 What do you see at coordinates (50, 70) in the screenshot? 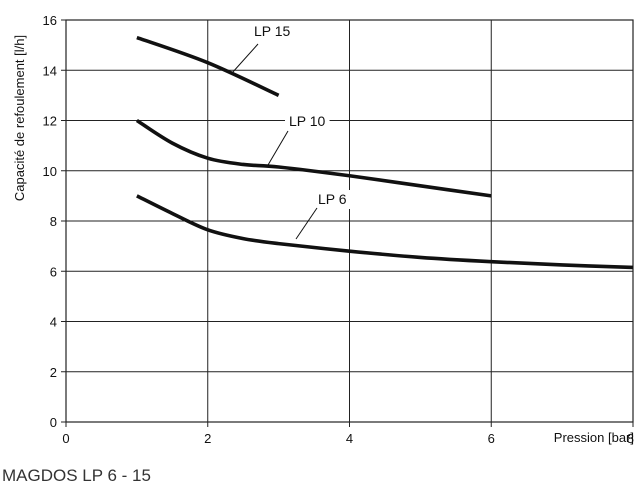
I see `y-tick-label: 14` at bounding box center [50, 70].